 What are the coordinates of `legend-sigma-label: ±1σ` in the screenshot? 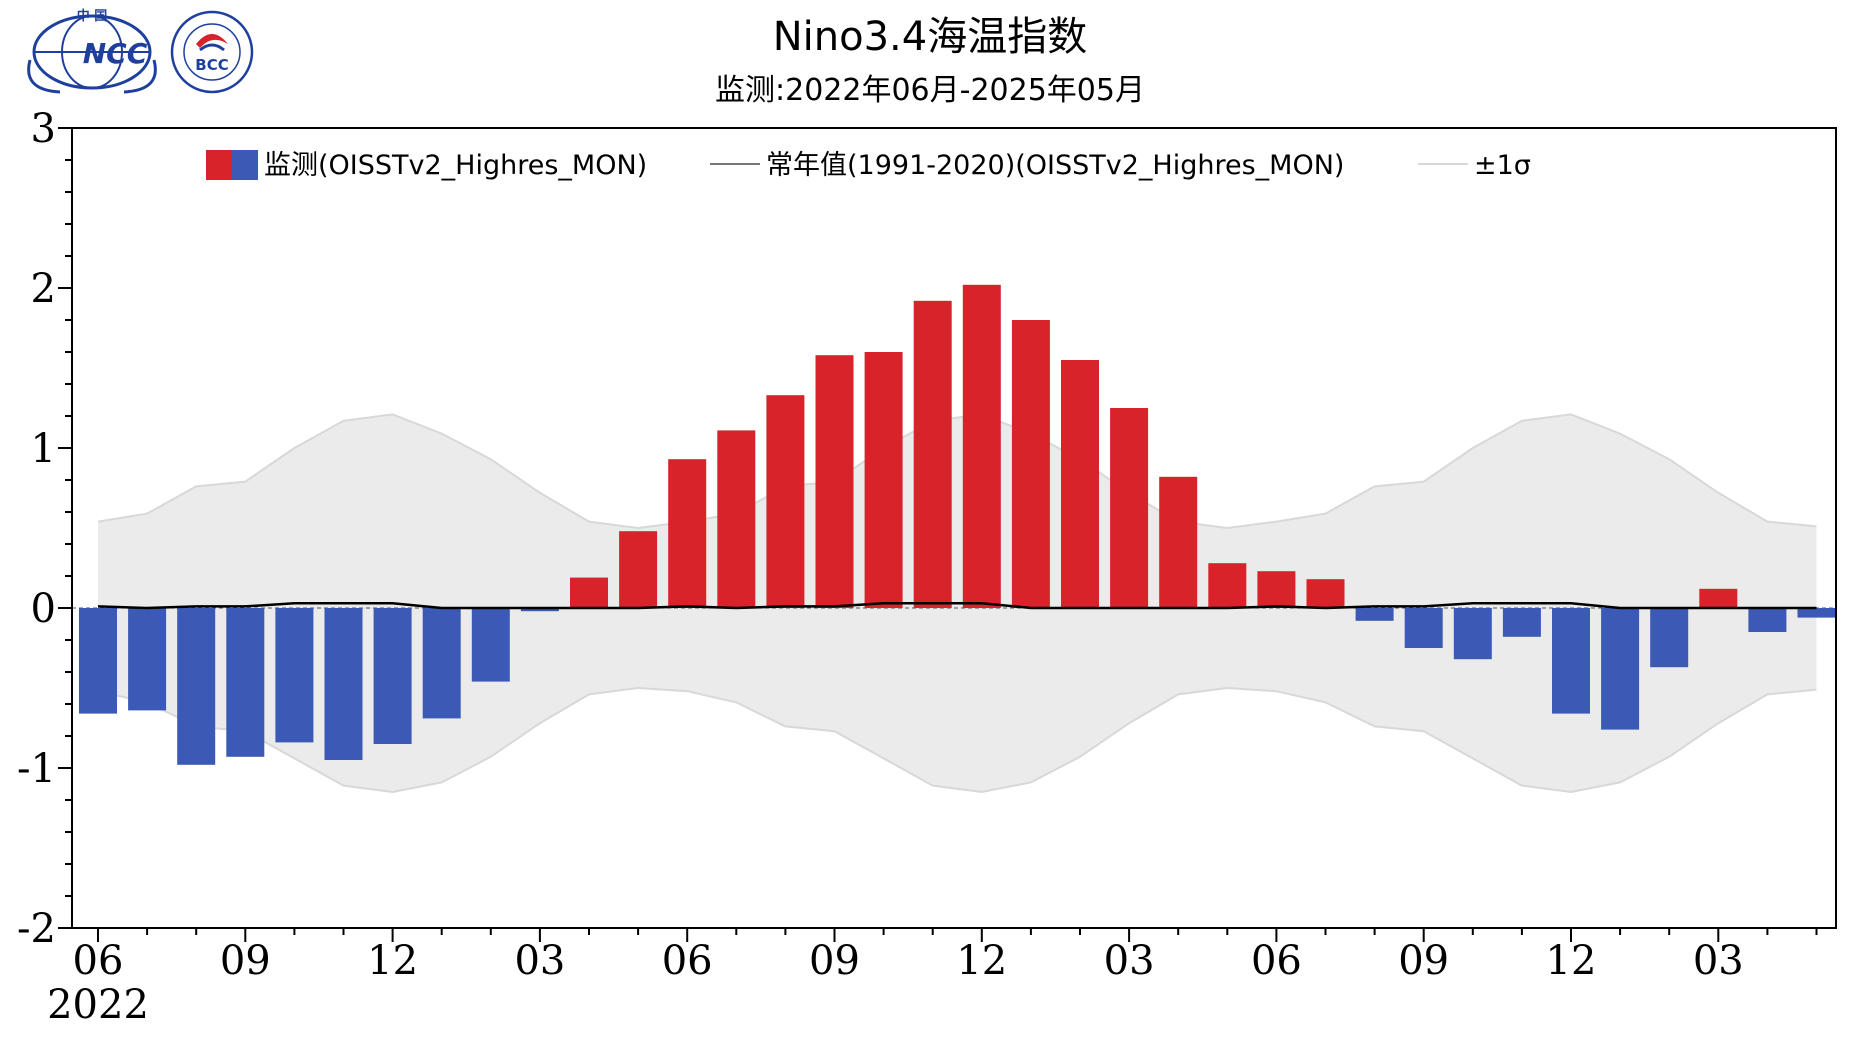 It's located at (1502, 165).